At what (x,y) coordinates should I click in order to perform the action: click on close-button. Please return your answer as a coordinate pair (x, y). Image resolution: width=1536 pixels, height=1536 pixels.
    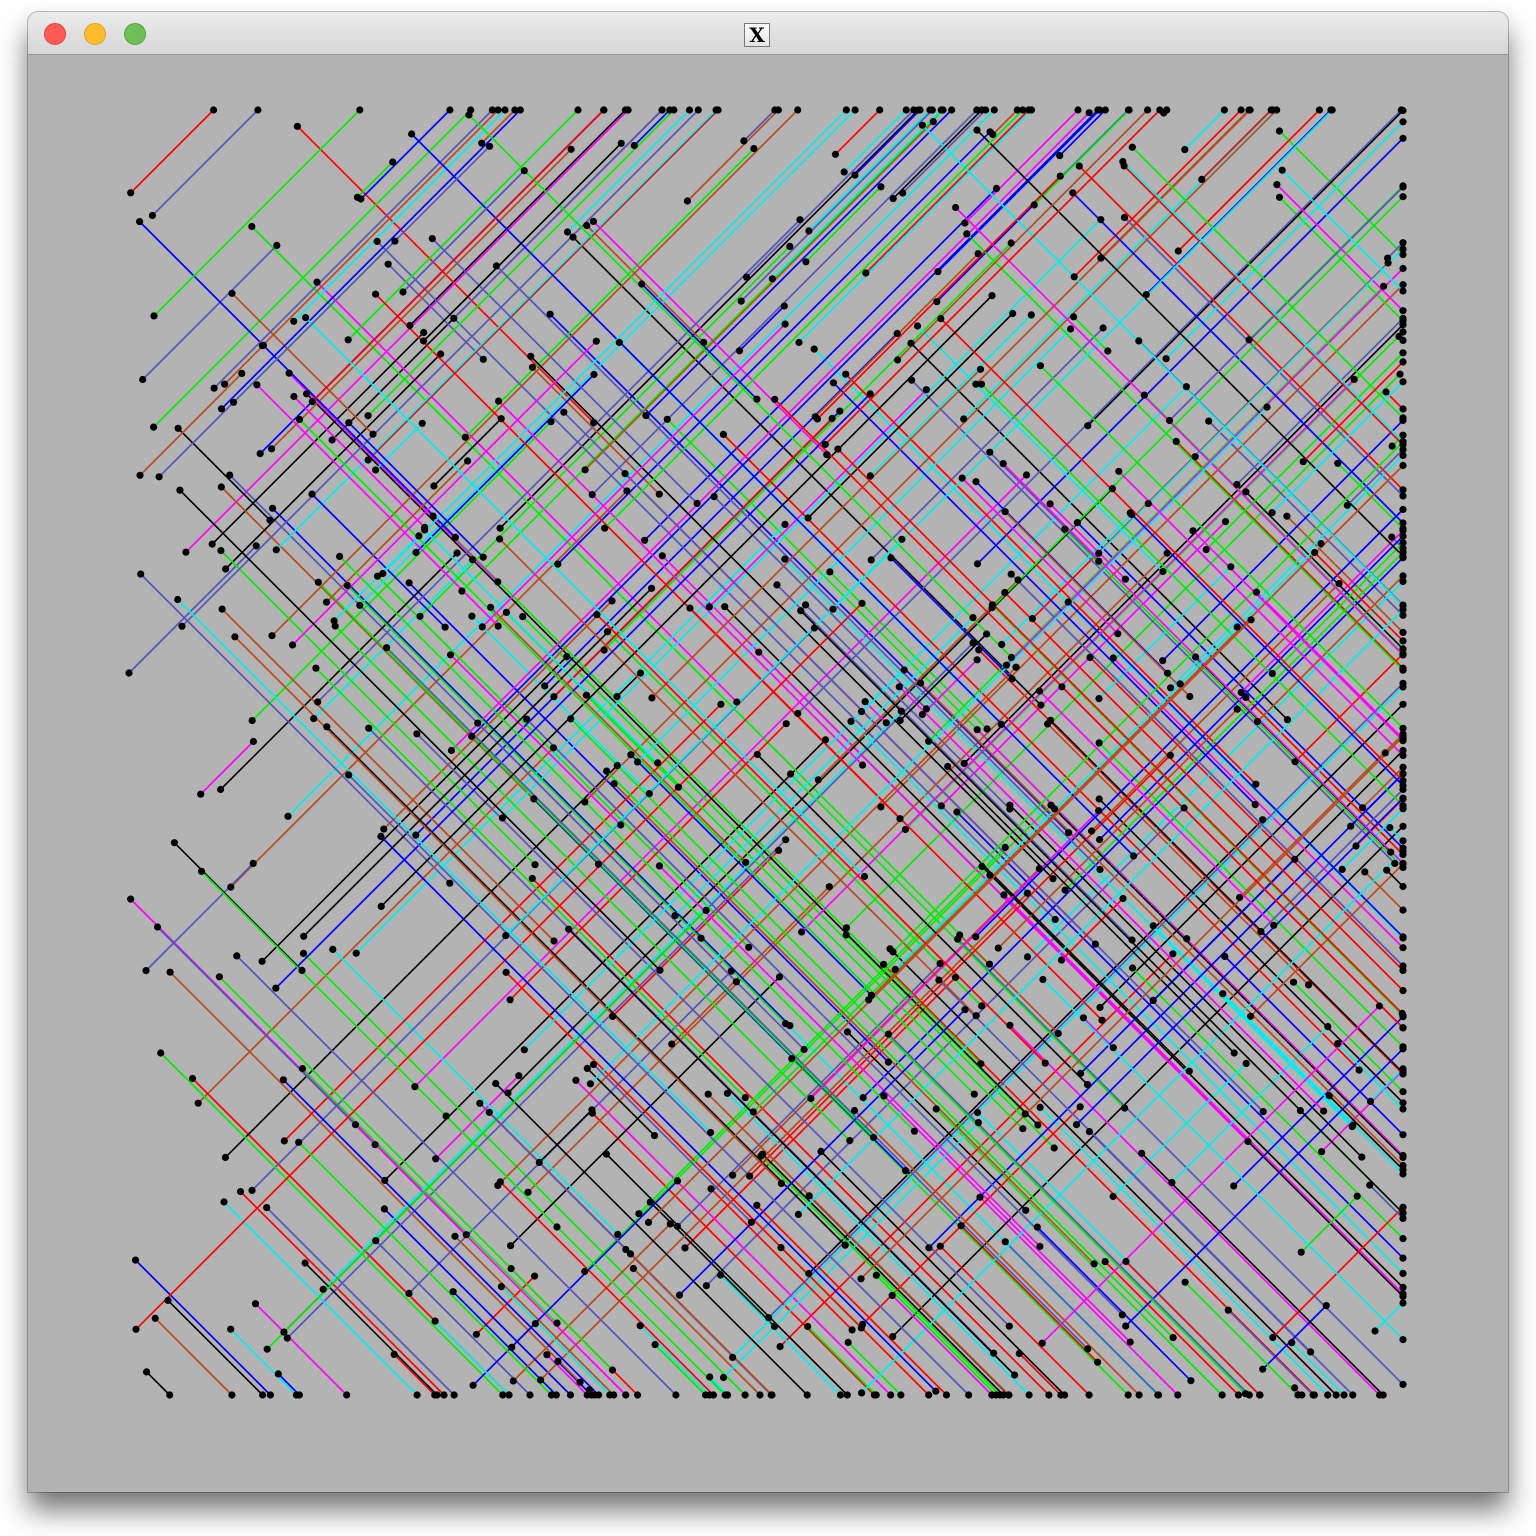
    Looking at the image, I should click on (55, 34).